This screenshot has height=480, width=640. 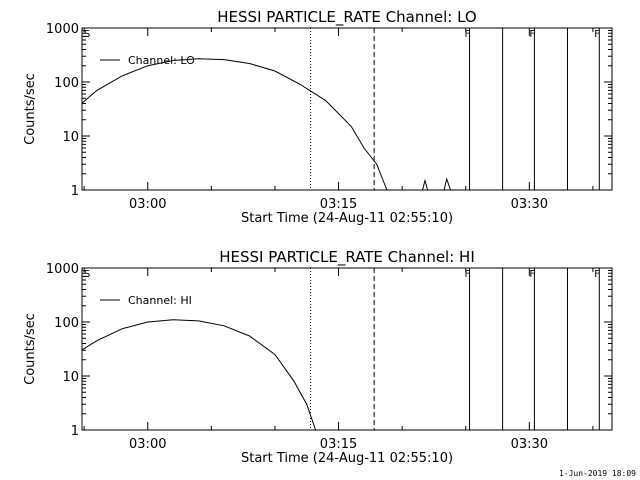 I want to click on legend-label: Channel: LO, so click(x=161, y=60).